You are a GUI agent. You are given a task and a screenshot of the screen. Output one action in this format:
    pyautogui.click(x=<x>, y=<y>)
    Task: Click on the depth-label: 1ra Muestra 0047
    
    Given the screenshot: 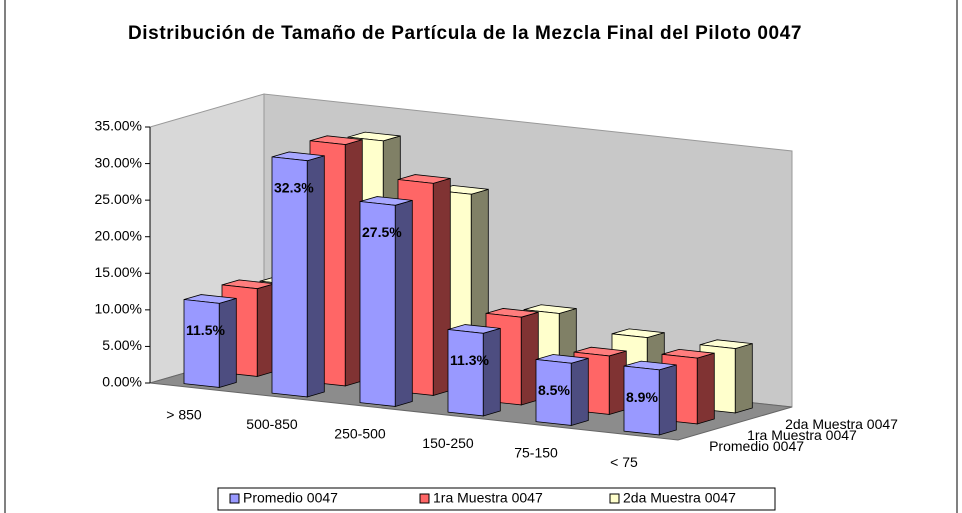 What is the action you would take?
    pyautogui.click(x=802, y=435)
    